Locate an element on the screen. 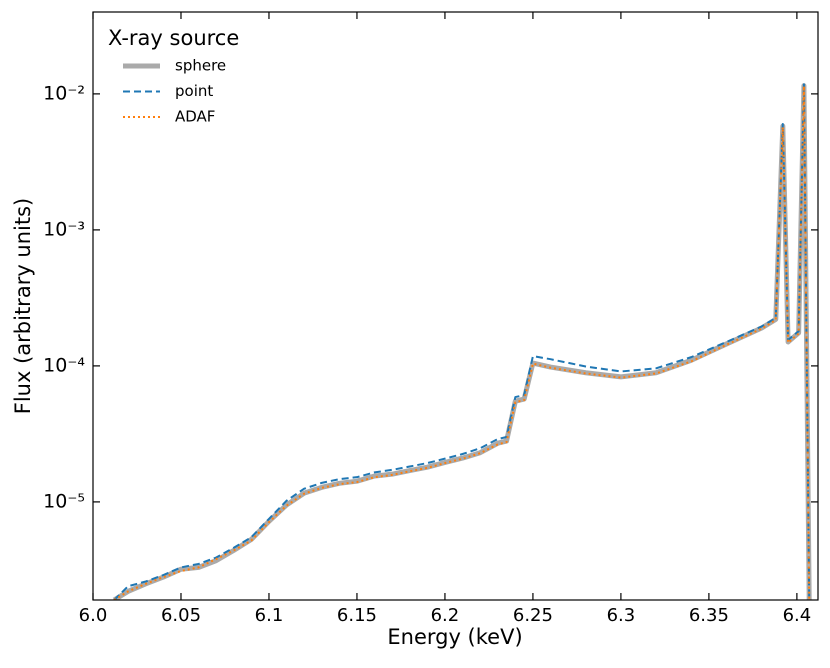 The image size is (830, 668). x-tick-label: 6.05 is located at coordinates (181, 615).